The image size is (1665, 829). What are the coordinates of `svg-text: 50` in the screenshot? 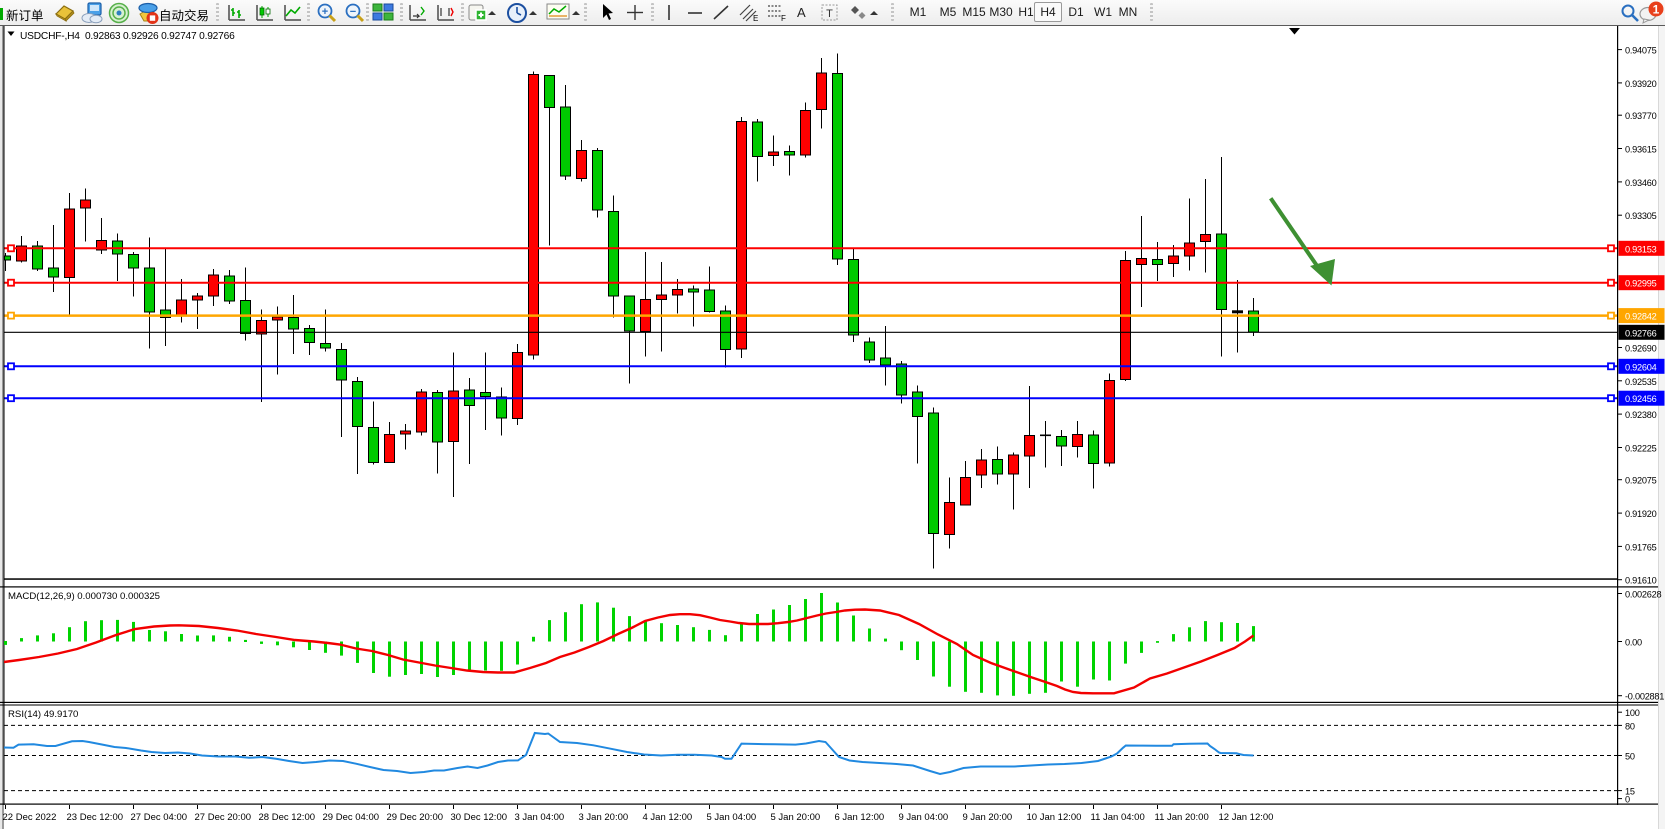 It's located at (1630, 757).